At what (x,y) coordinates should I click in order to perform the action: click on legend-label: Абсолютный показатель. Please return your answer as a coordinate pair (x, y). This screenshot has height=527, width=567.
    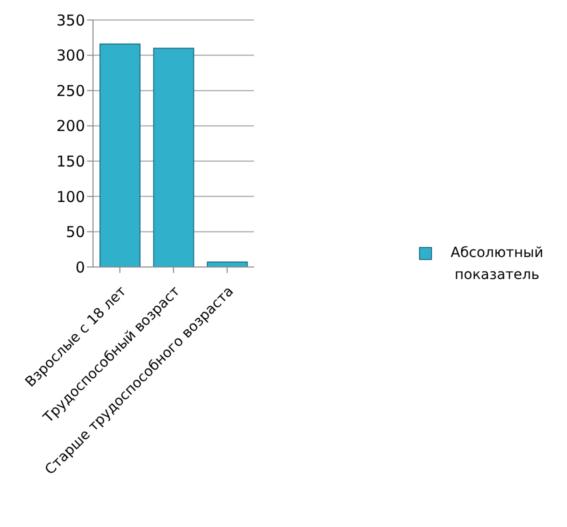
    Looking at the image, I should click on (497, 264).